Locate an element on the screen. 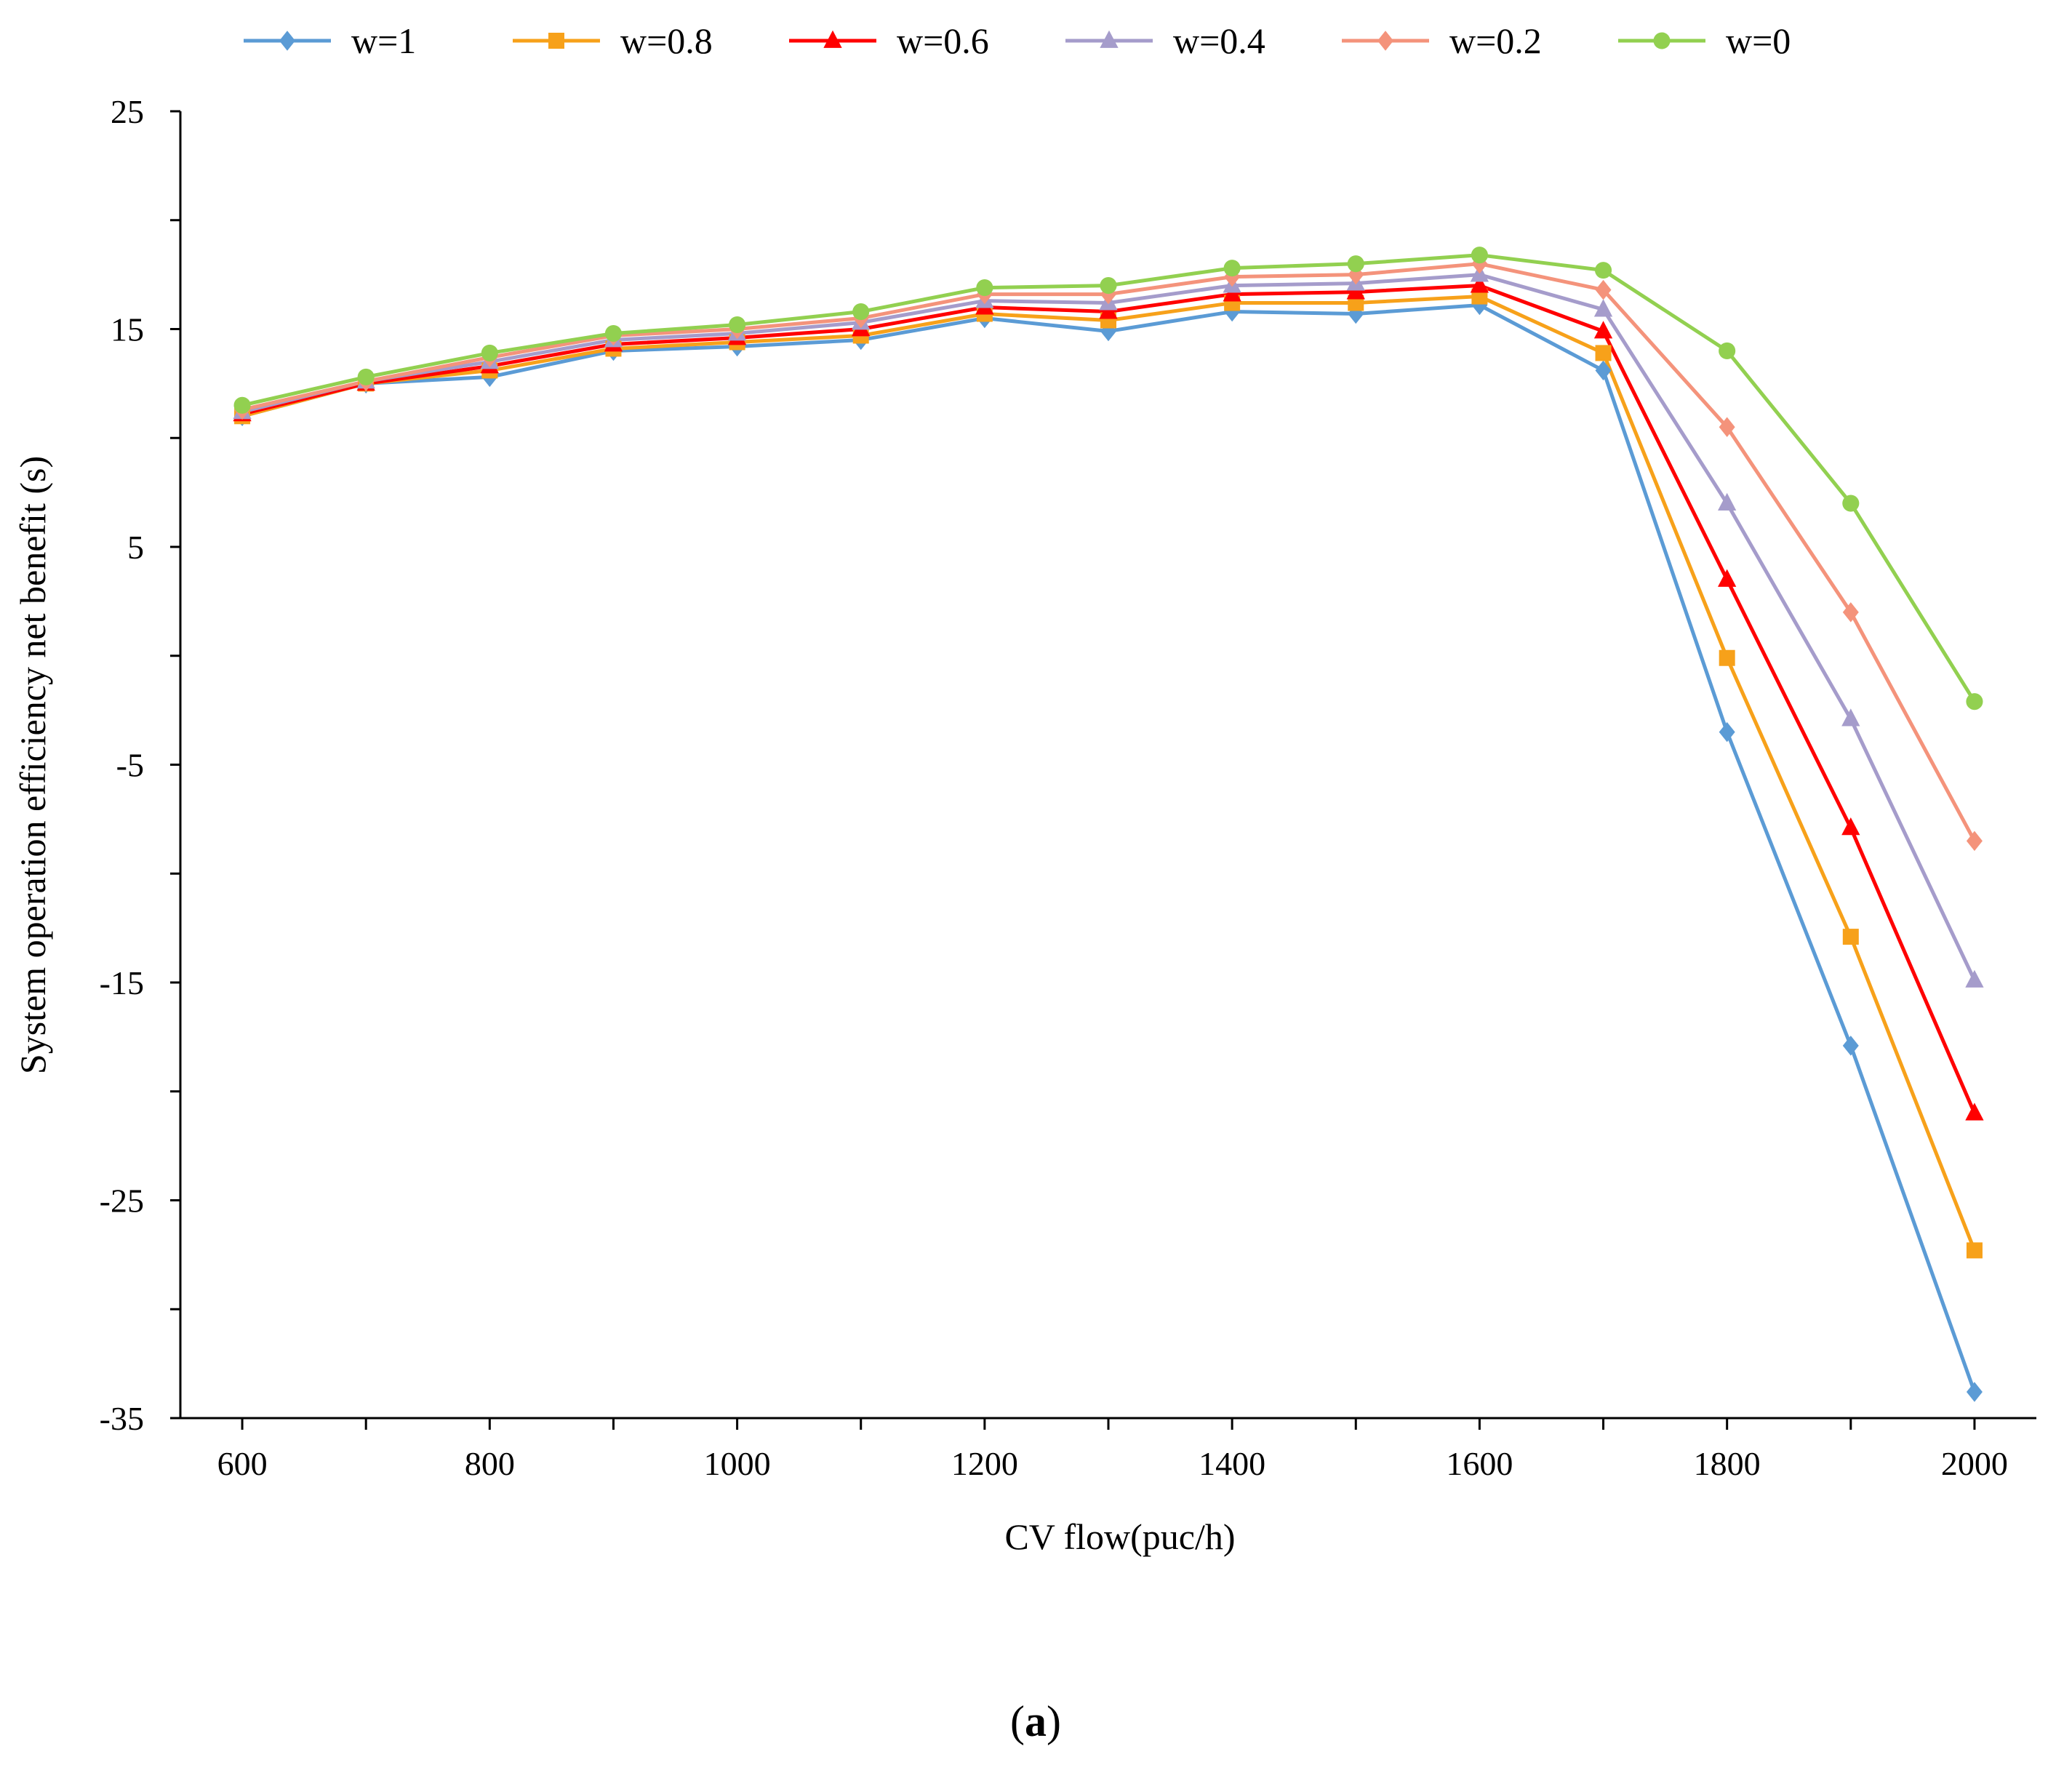 Image resolution: width=2072 pixels, height=1765 pixels. legend-label: w=0.4 is located at coordinates (1219, 40).